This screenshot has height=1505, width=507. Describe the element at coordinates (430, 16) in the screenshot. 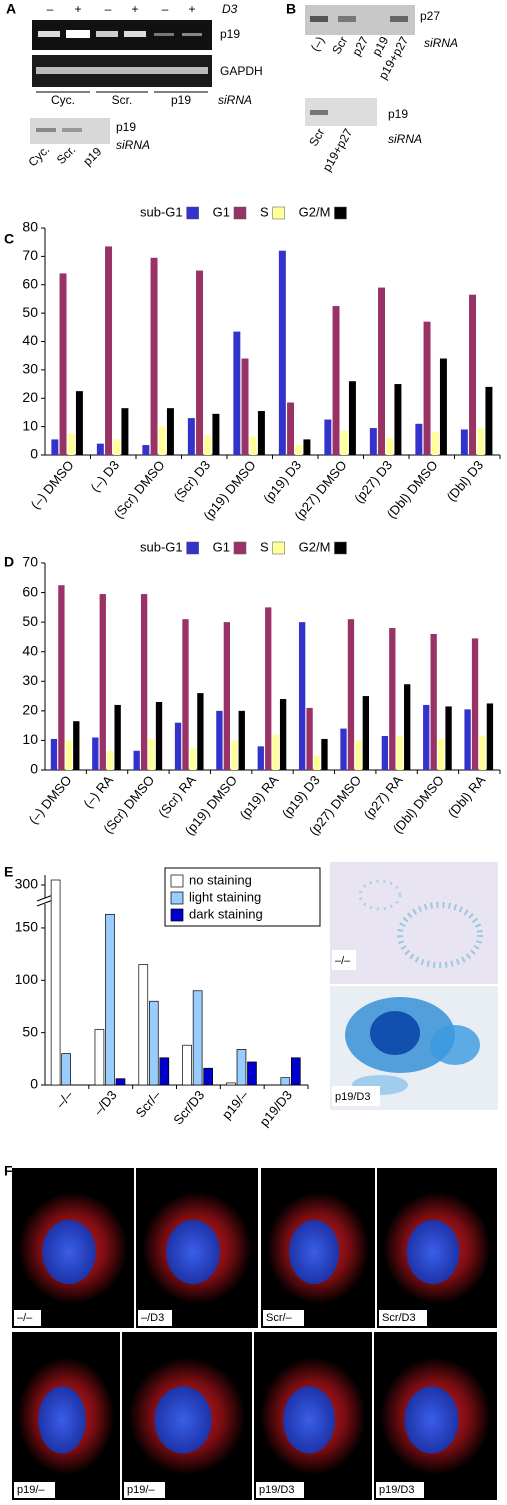

I see `band-label: p27` at that location.